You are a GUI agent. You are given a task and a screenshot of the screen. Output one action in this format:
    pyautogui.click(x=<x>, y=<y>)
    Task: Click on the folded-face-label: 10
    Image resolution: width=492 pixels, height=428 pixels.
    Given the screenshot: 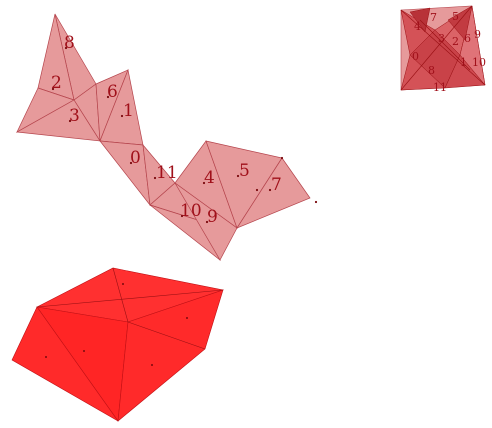 What is the action you would take?
    pyautogui.click(x=479, y=62)
    